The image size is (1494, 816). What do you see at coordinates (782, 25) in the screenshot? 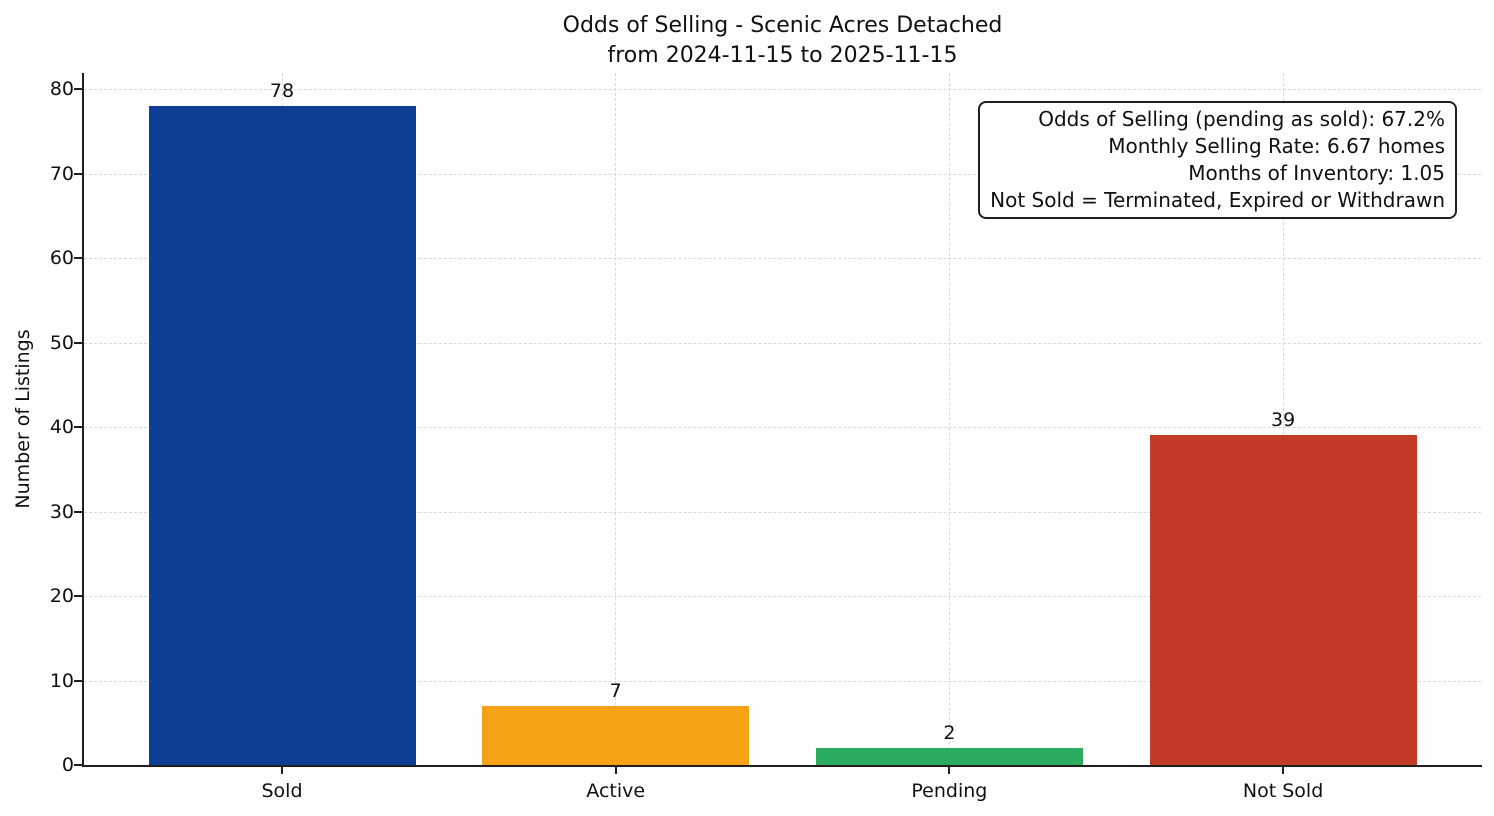
I see `chart-title: Odds of Selling - Scenic Acres Detached` at bounding box center [782, 25].